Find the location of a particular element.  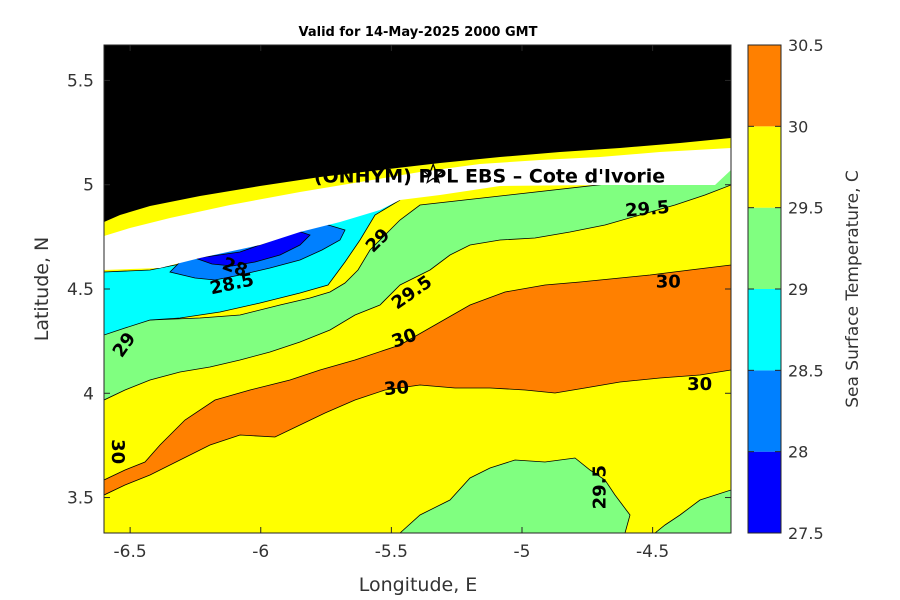

colorbar-tick-label: 28 is located at coordinates (798, 452).